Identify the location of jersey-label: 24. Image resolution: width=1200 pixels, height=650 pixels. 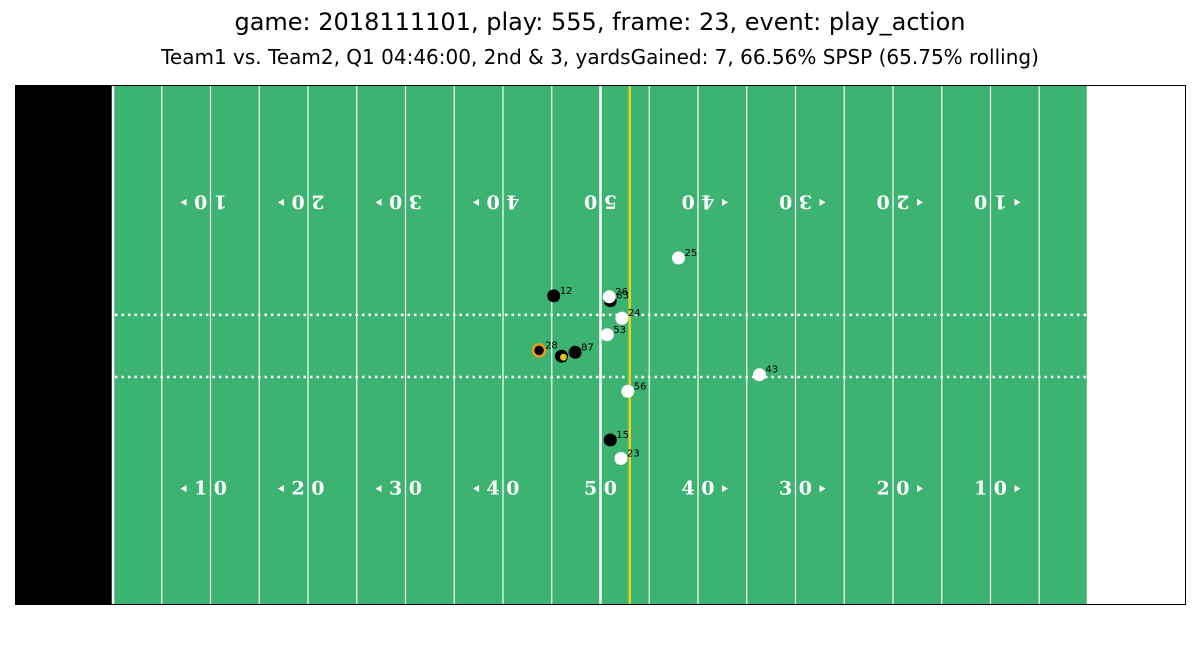
(634, 313).